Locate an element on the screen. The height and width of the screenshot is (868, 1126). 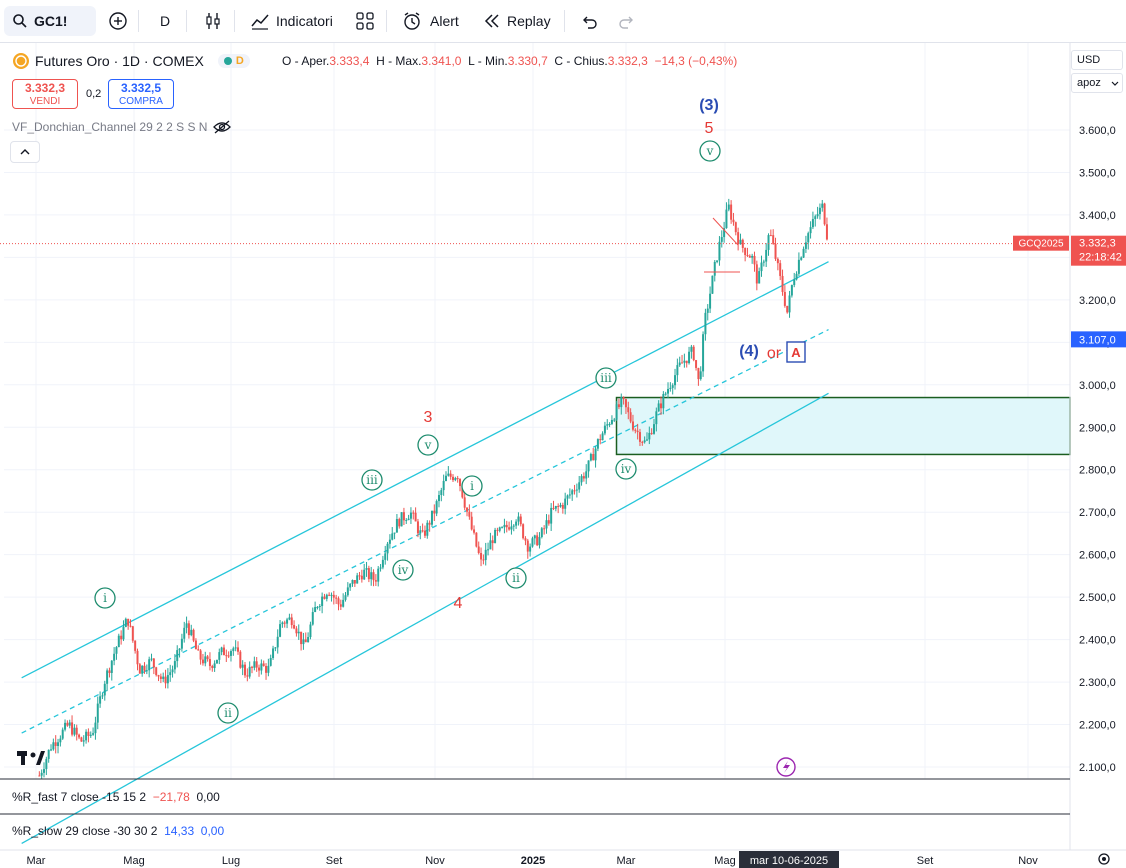
sell-button: 3.332,3 VENDI is located at coordinates (45, 94).